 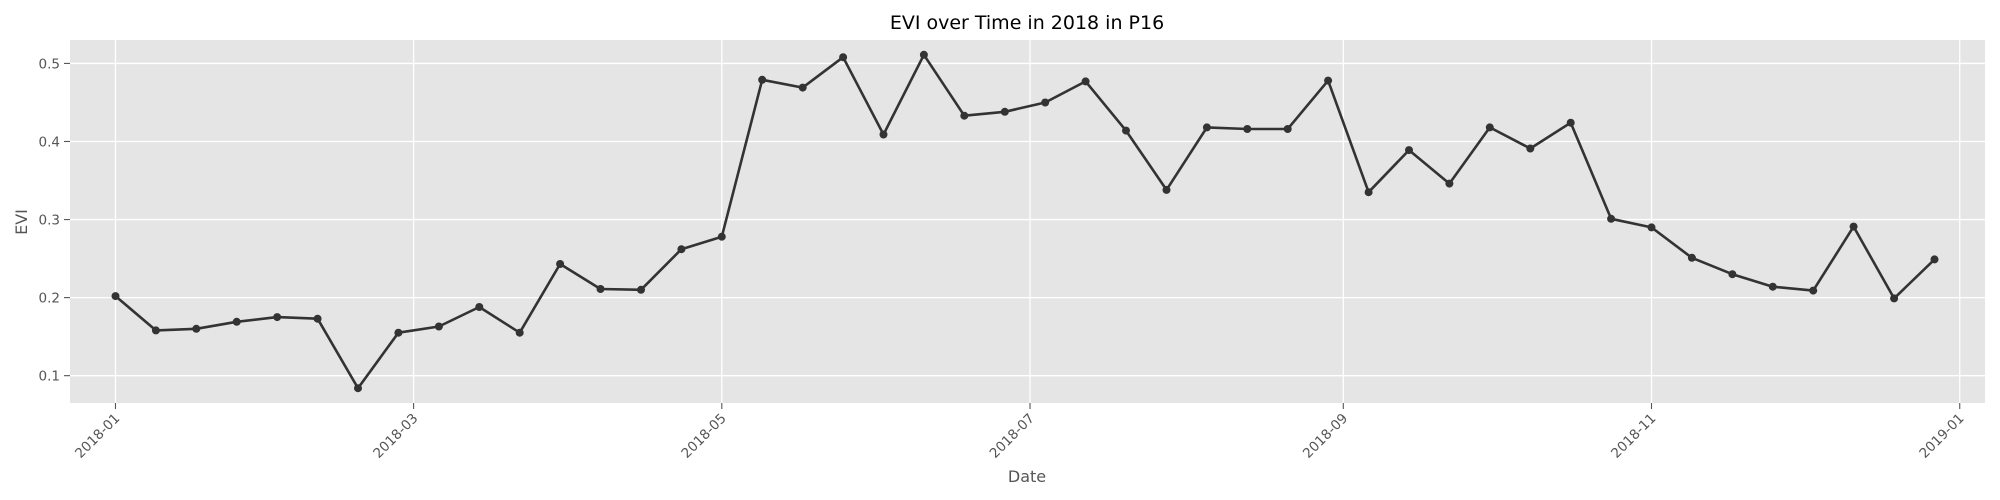 I want to click on x-axis-label: Date, so click(x=1027, y=476).